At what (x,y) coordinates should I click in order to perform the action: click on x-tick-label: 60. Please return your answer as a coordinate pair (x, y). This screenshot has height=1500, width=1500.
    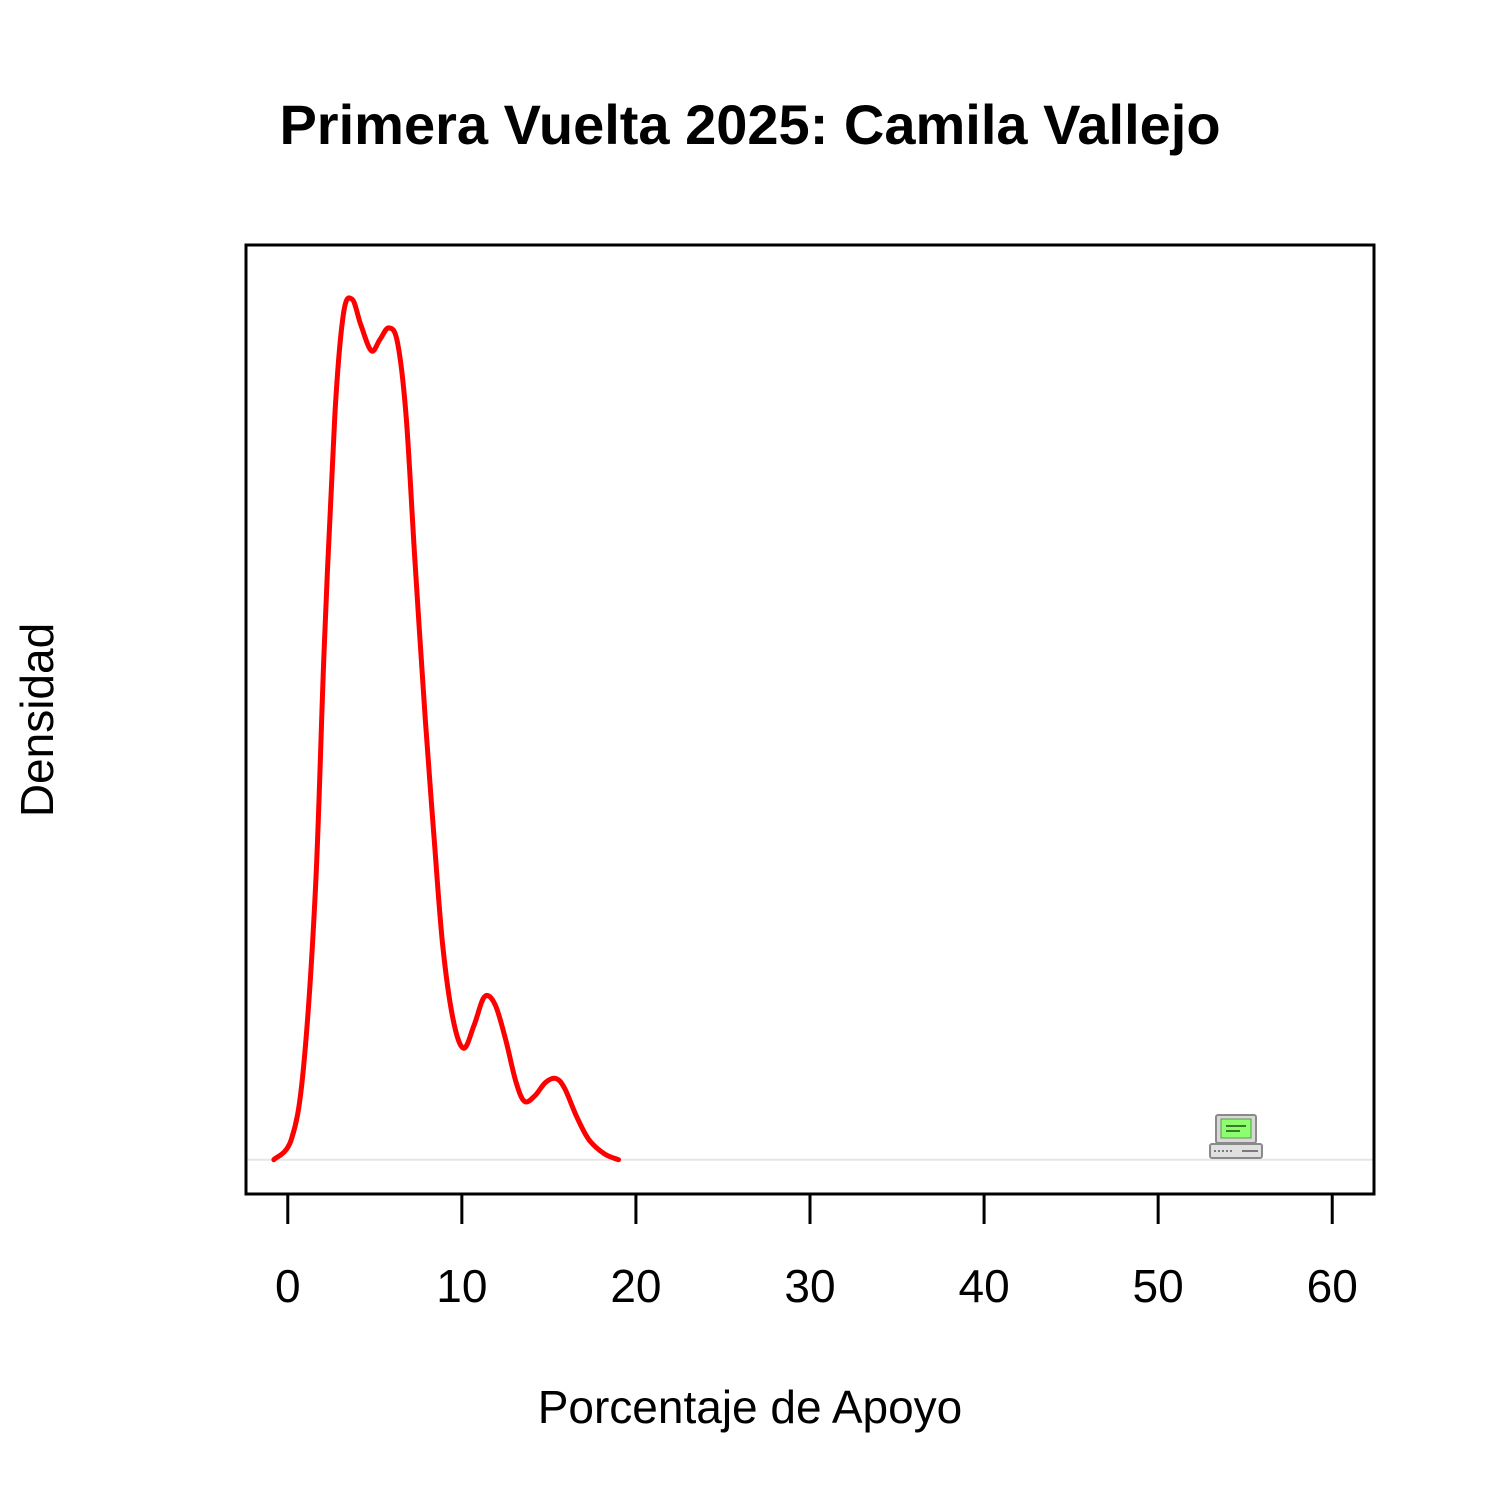
    Looking at the image, I should click on (1332, 1286).